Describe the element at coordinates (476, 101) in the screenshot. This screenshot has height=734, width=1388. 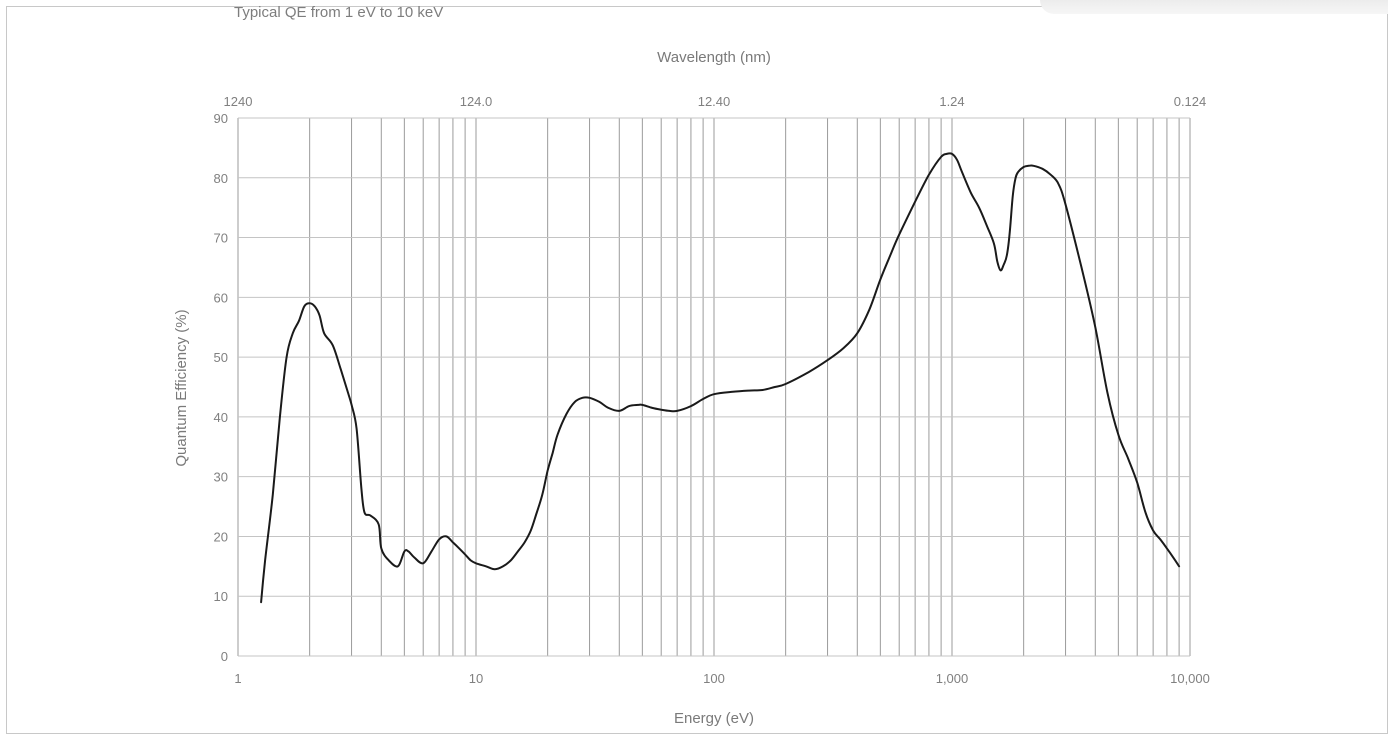
I see `x2-tick-label: 124.0` at that location.